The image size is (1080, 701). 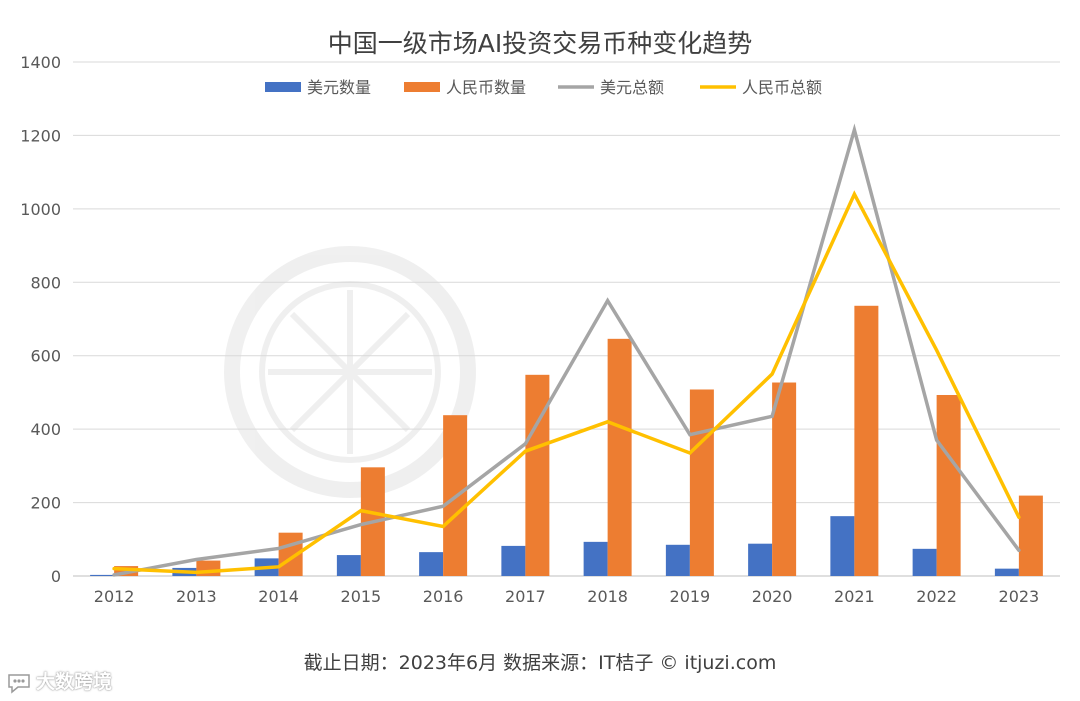 What do you see at coordinates (40, 62) in the screenshot?
I see `y-tick-label: 1400` at bounding box center [40, 62].